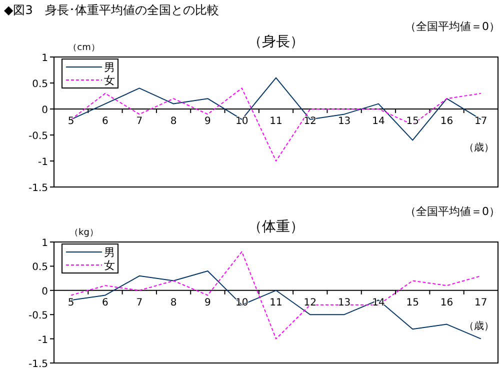 The width and height of the screenshot is (504, 373). I want to click on y-axis-title: （cm）, so click(84, 48).